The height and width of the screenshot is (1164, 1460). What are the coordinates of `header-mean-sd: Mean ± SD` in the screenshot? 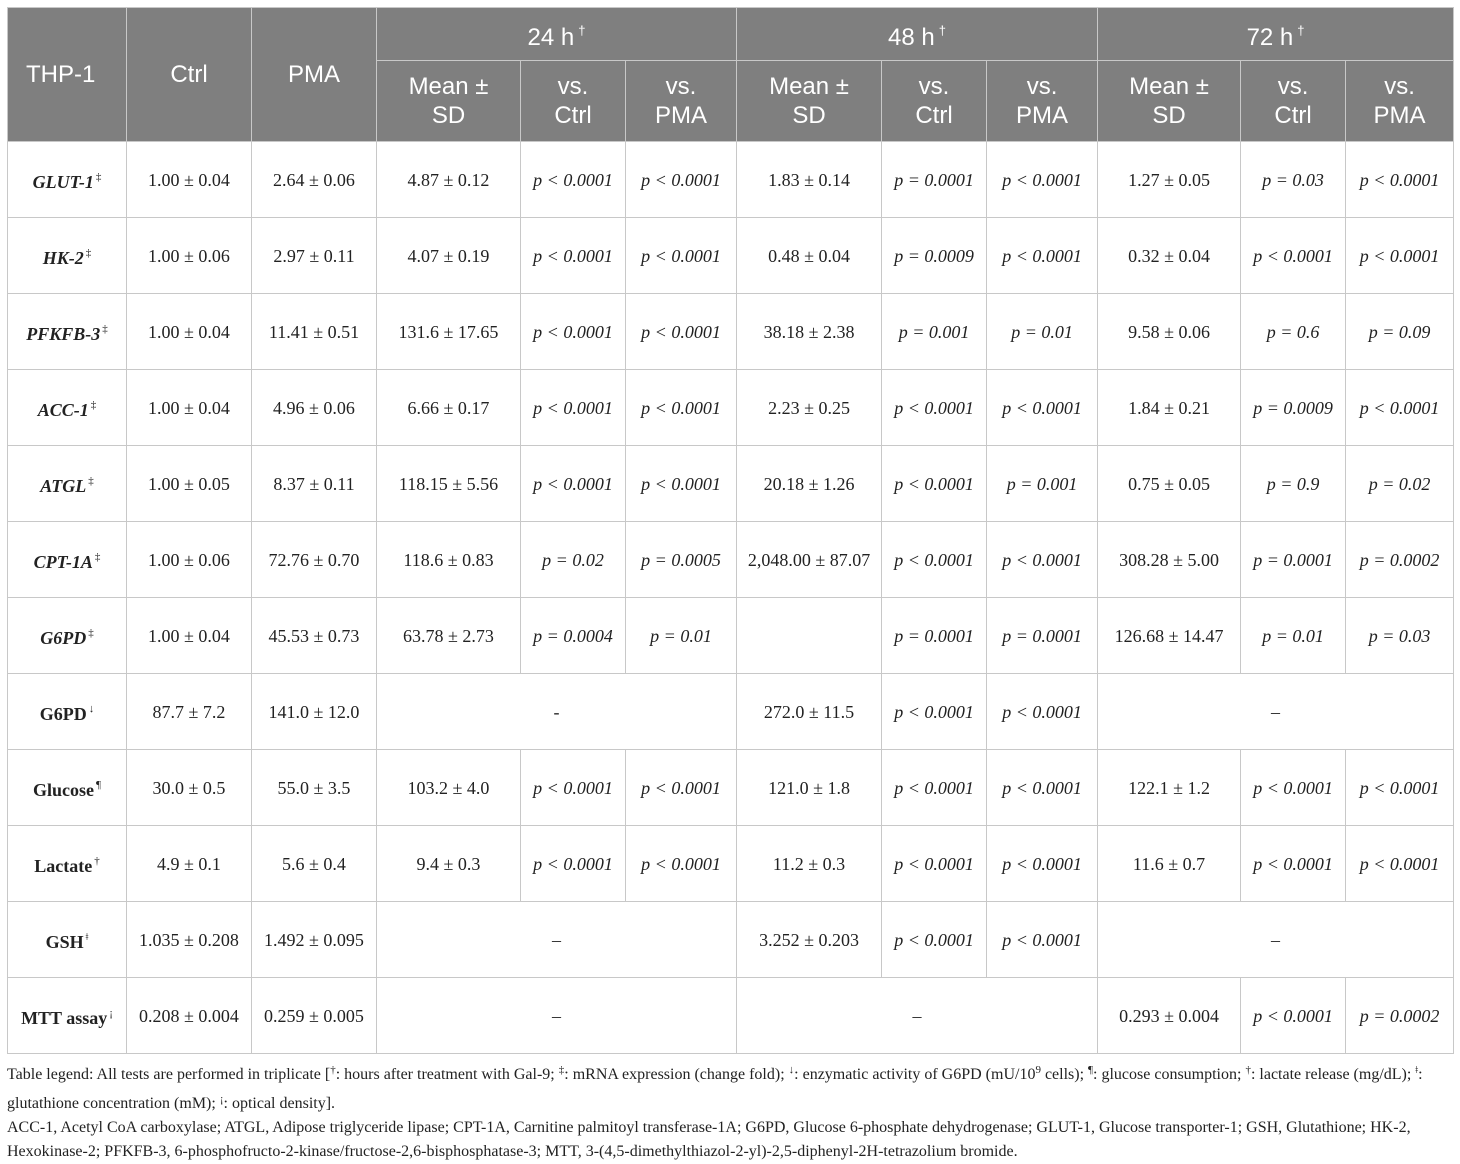 It's located at (809, 101).